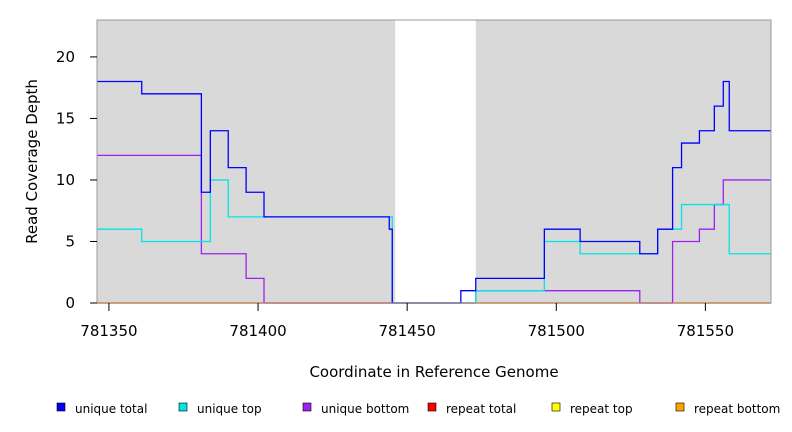 The width and height of the screenshot is (792, 432). Describe the element at coordinates (65, 57) in the screenshot. I see `y-tick-label: 20` at that location.